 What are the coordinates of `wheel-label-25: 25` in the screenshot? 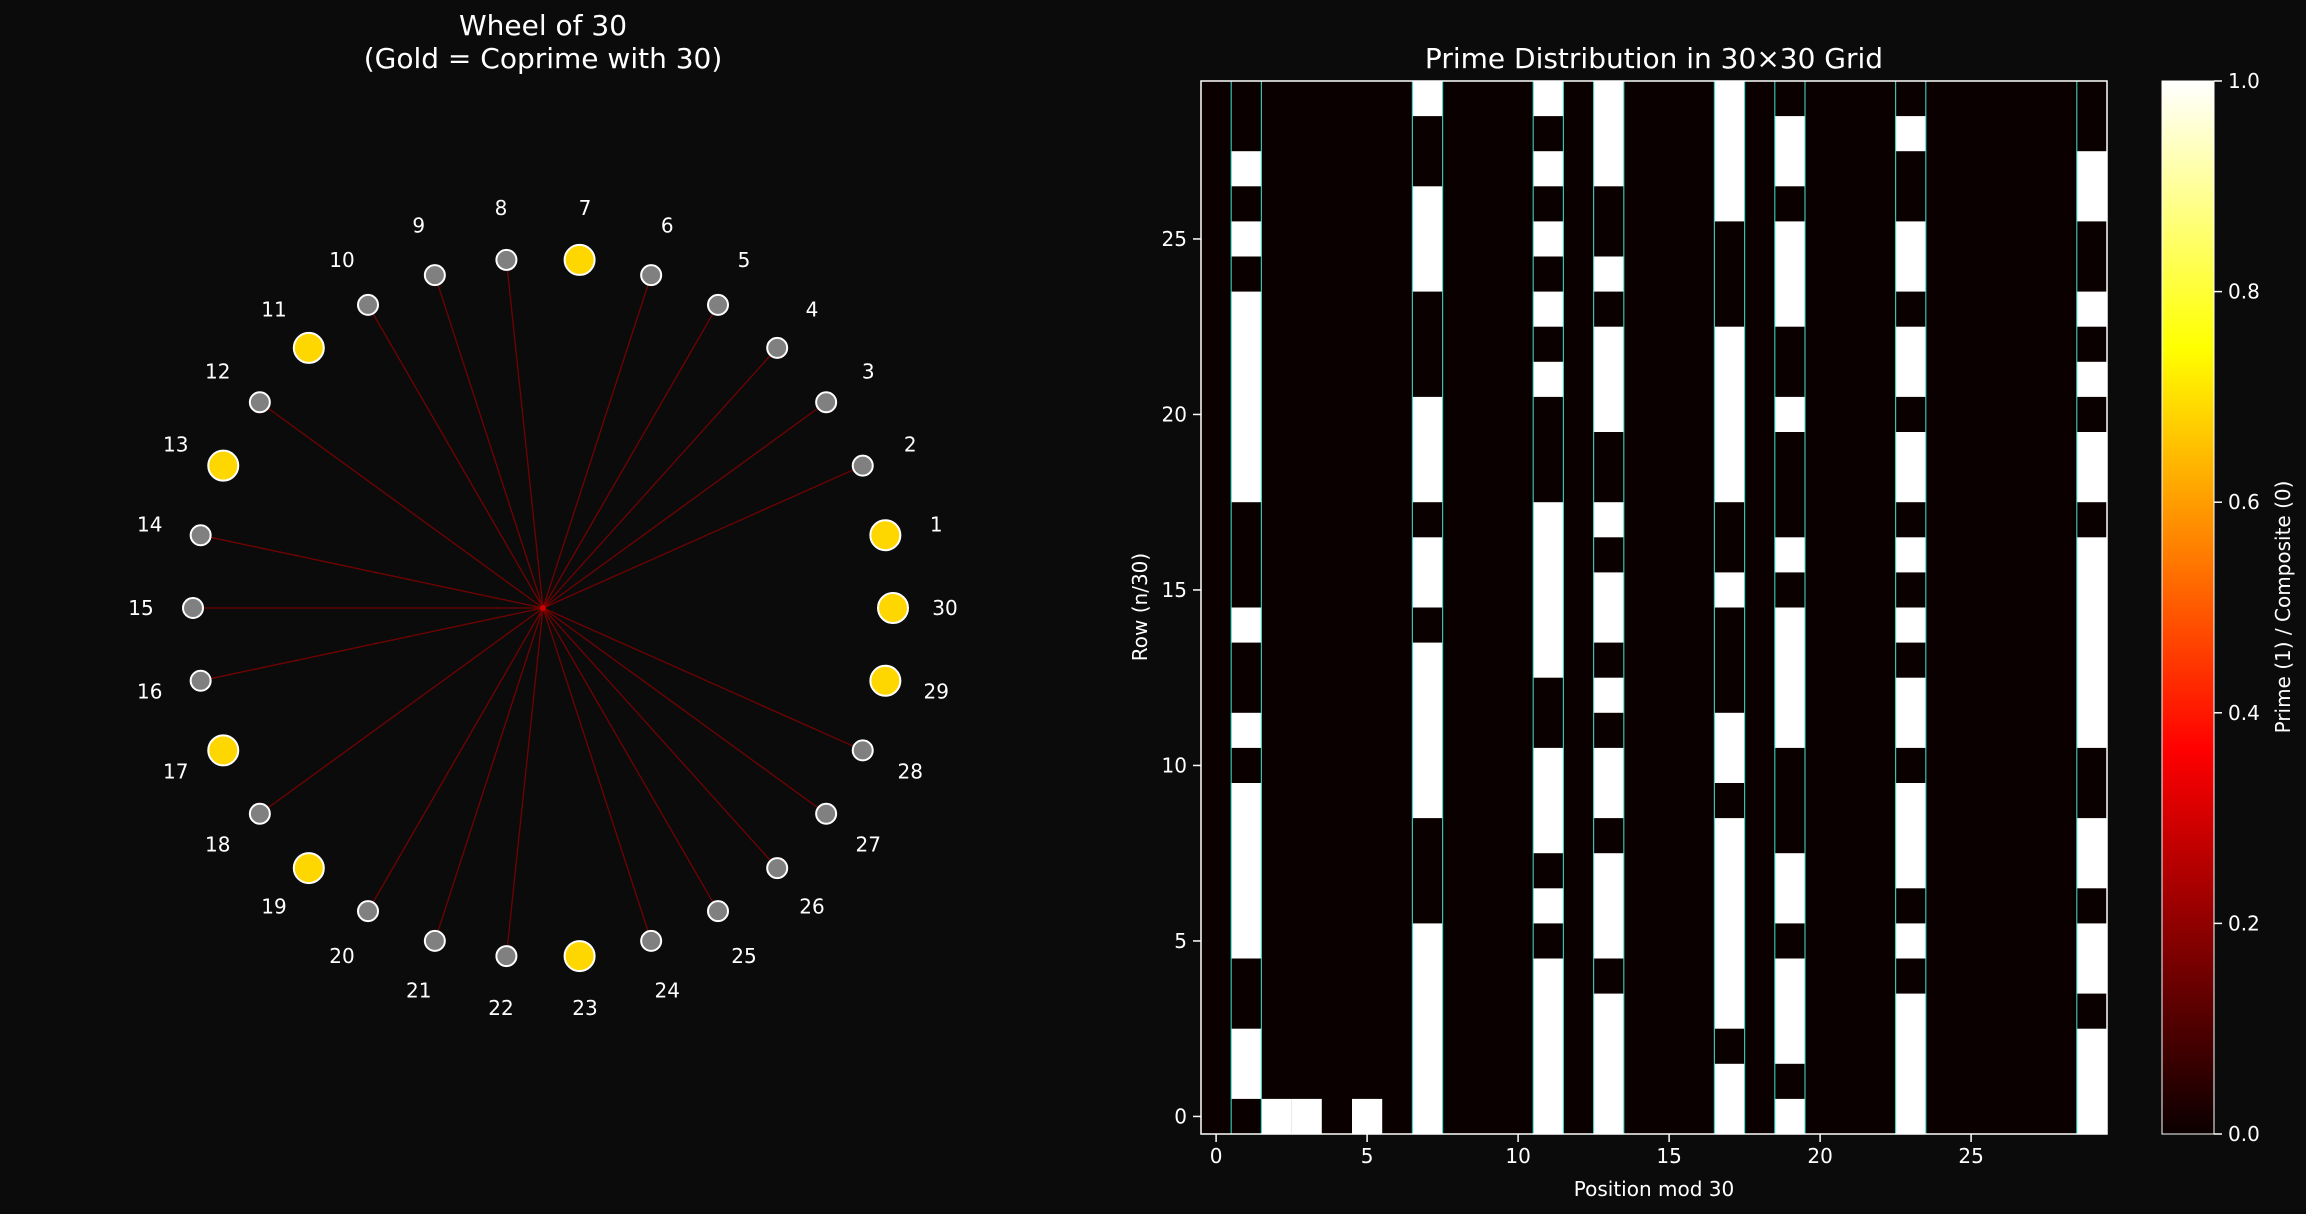 It's located at (743, 956).